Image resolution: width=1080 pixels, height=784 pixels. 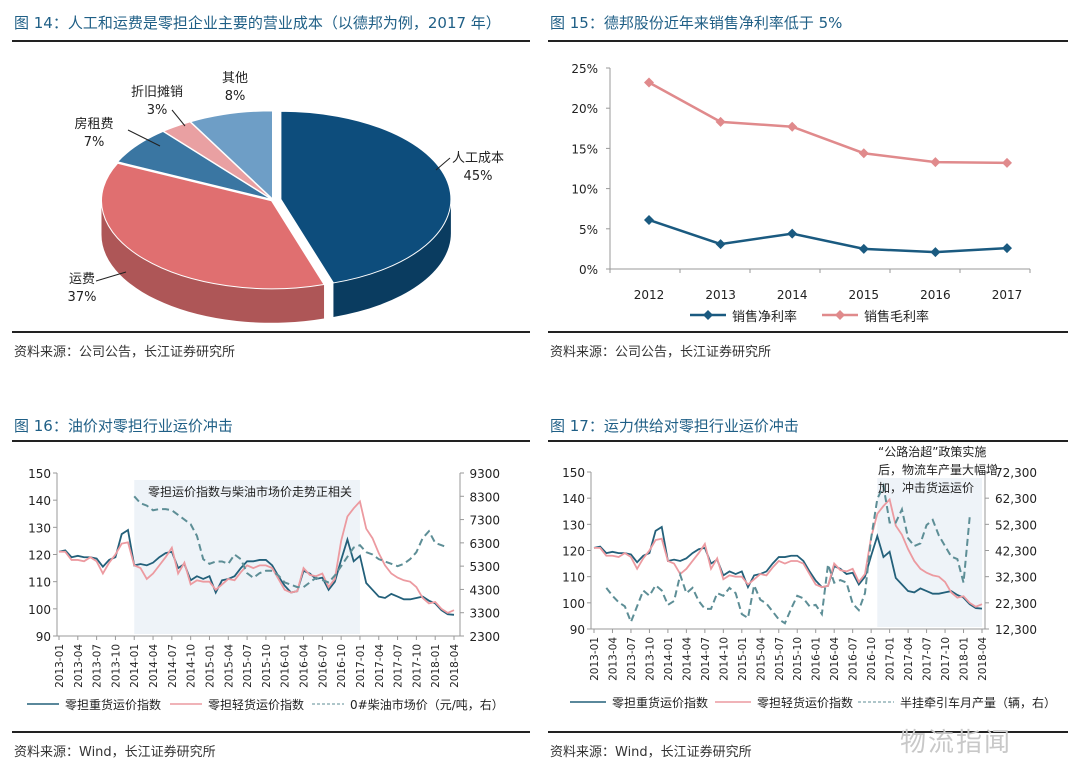 What do you see at coordinates (484, 544) in the screenshot?
I see `right-y-tick-label: 6300` at bounding box center [484, 544].